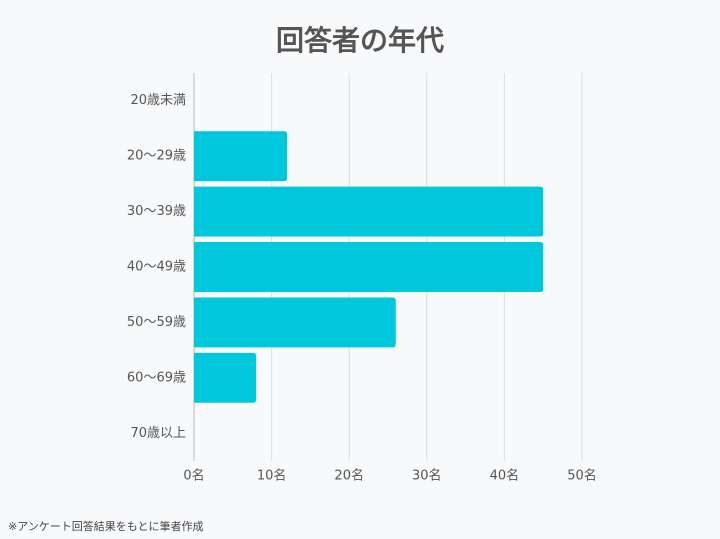 Image resolution: width=720 pixels, height=539 pixels. I want to click on chart-title: 回答者の年代, so click(360, 40).